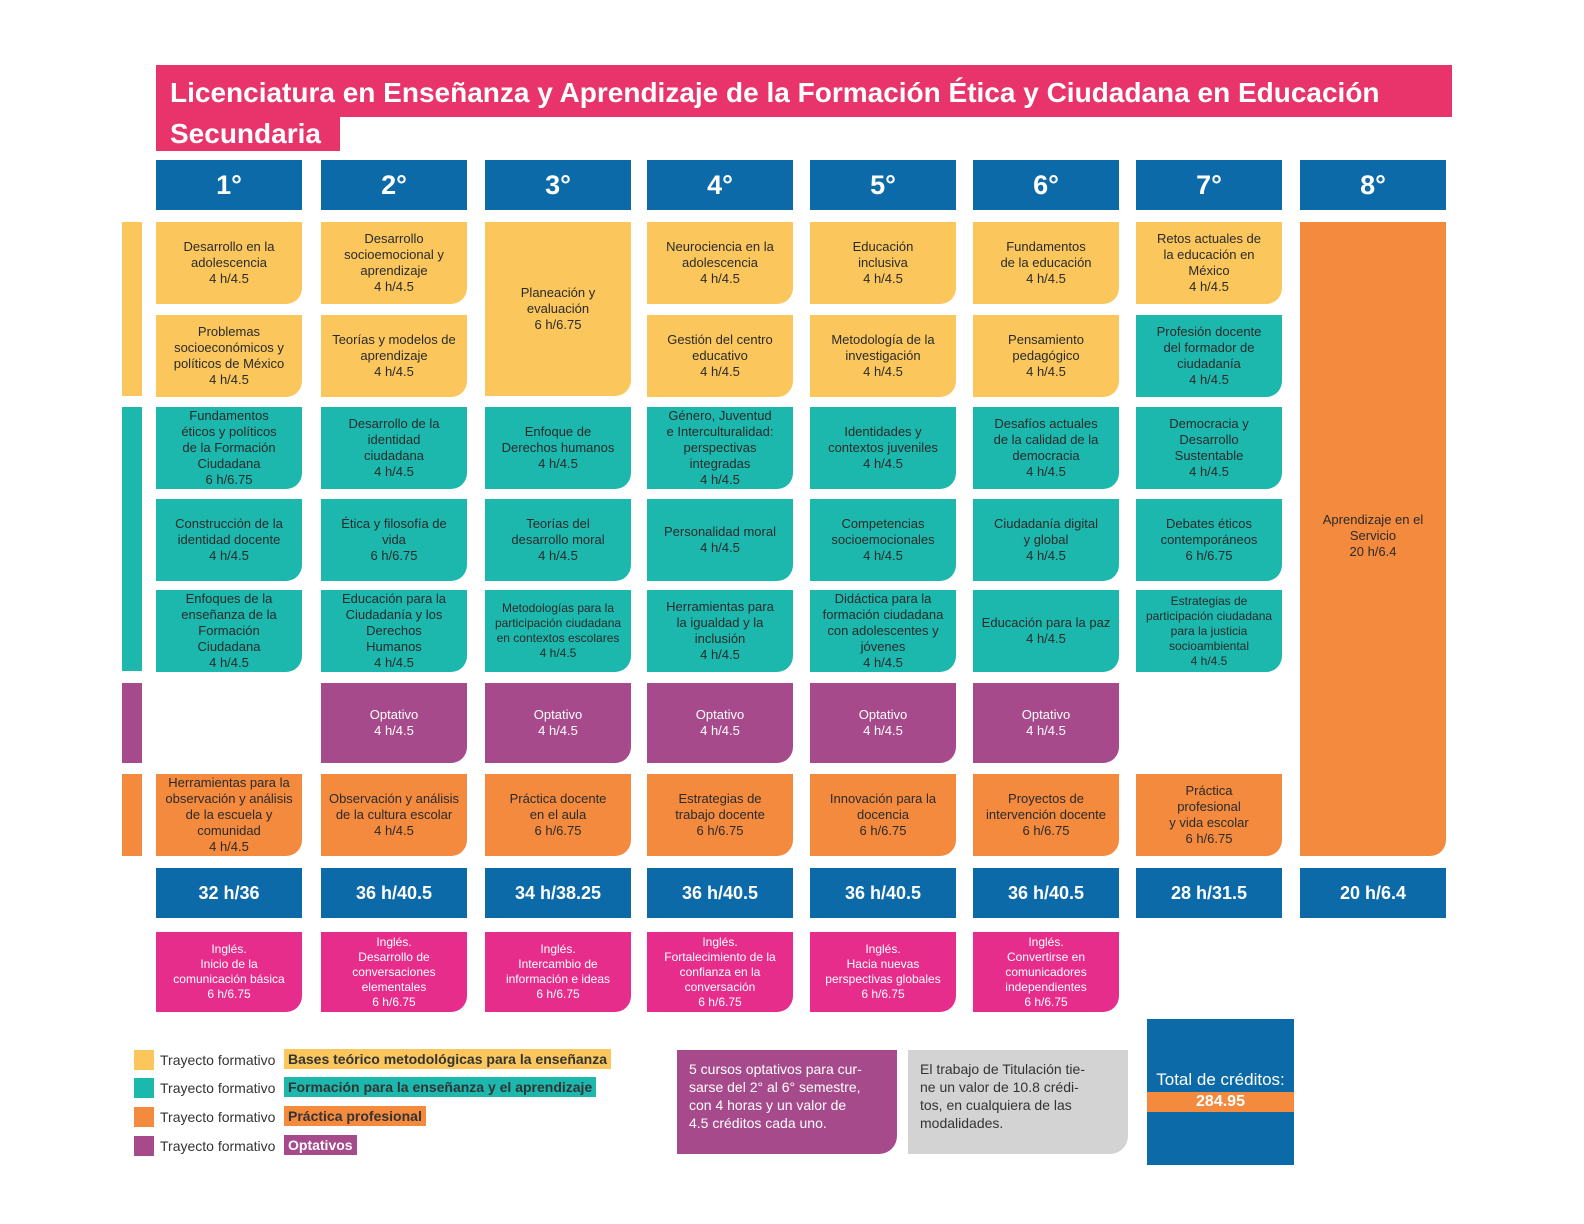 The width and height of the screenshot is (1584, 1224). Describe the element at coordinates (883, 356) in the screenshot. I see `course-card: Metodología de la investigación 4 h/4.5` at that location.